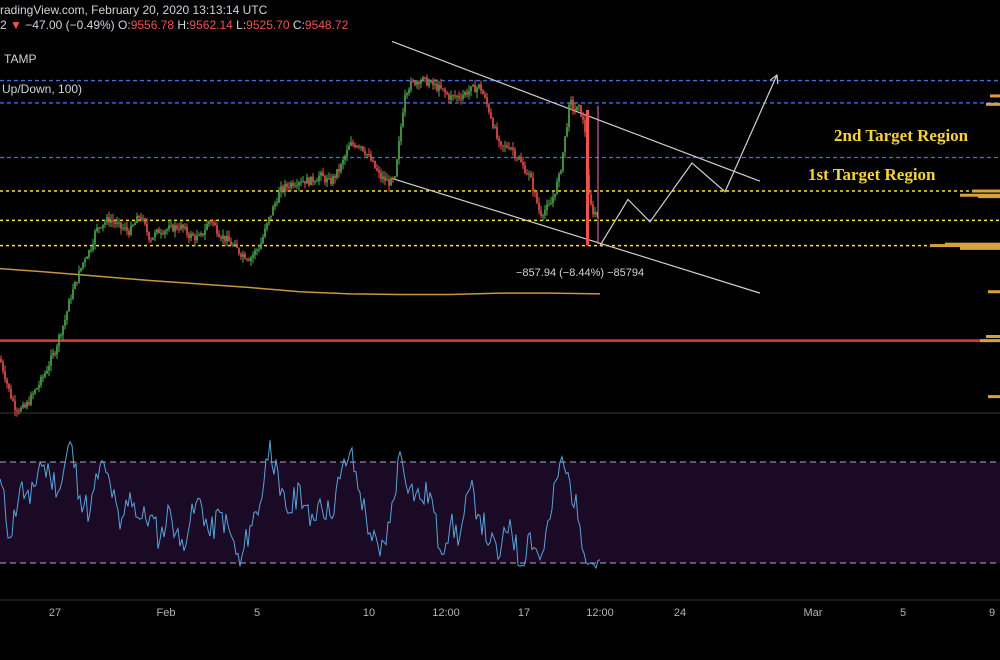 The image size is (1000, 660). Describe the element at coordinates (600, 613) in the screenshot. I see `x-tick-label: 12:00` at that location.